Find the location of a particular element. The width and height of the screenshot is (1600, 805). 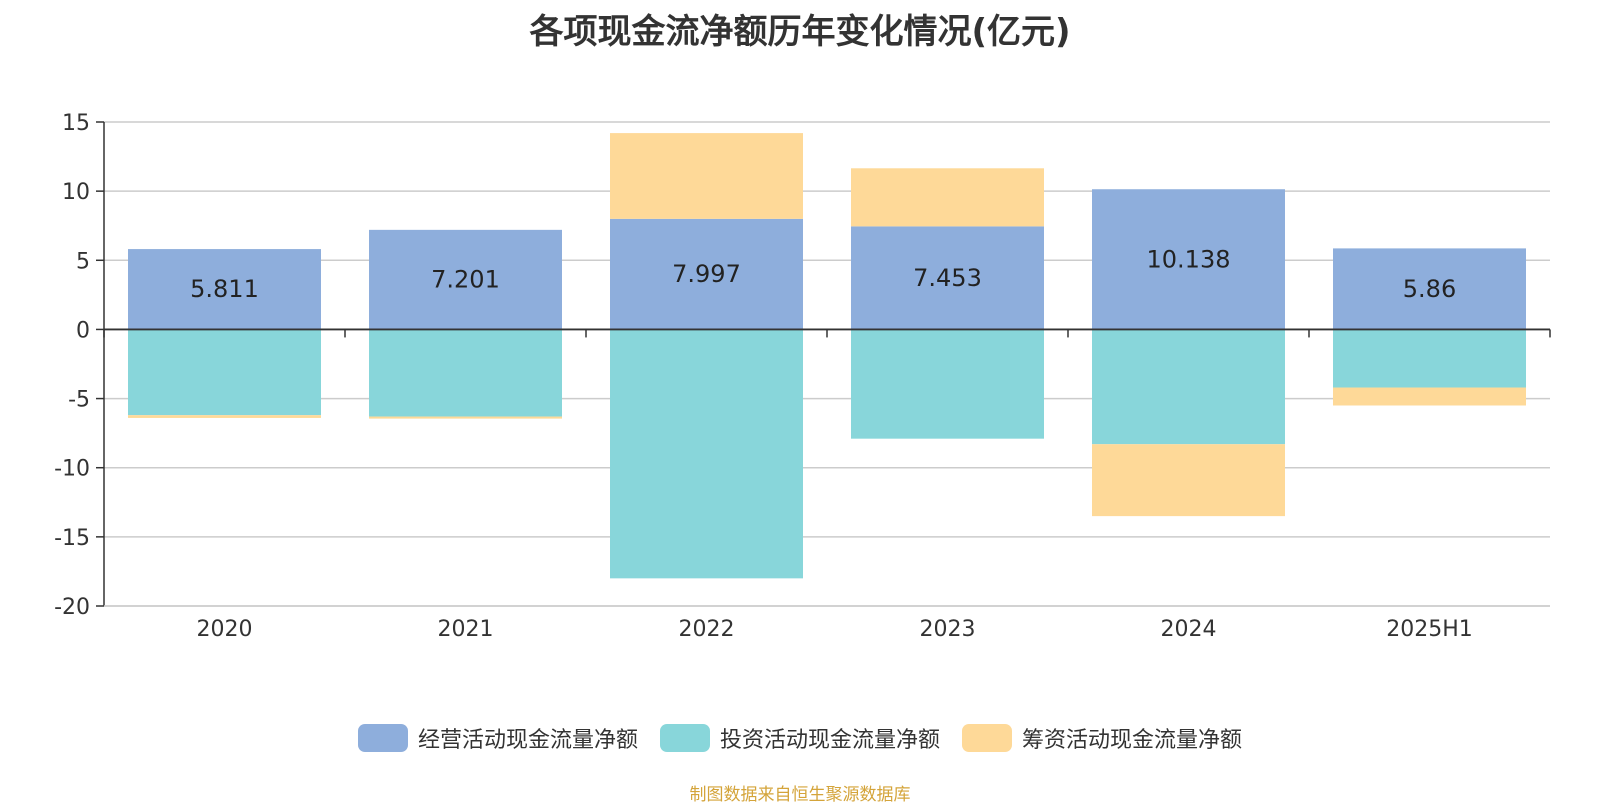

y-tick-label: -15 is located at coordinates (72, 538).